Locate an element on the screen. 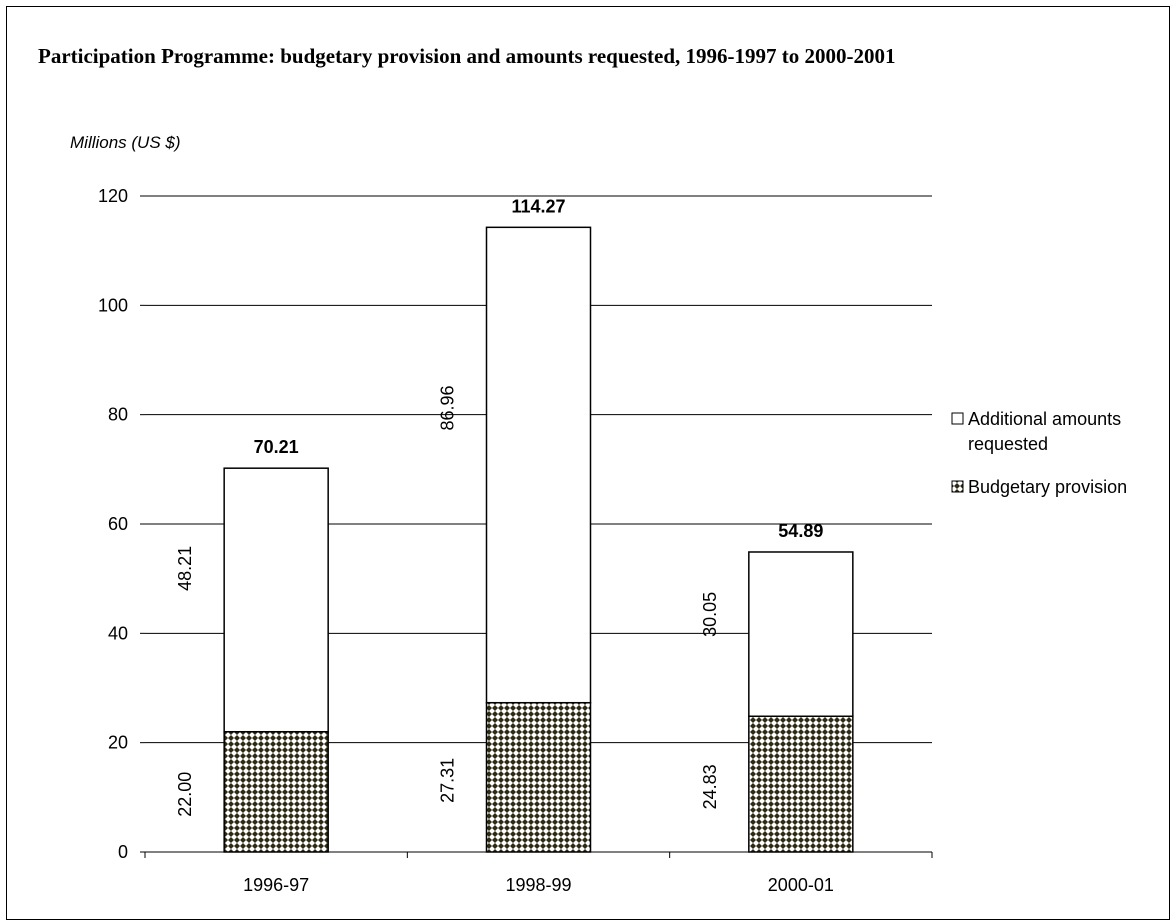 Image resolution: width=1176 pixels, height=923 pixels. x-axis: 1996-97 1998-99 2000-01 is located at coordinates (538, 873).